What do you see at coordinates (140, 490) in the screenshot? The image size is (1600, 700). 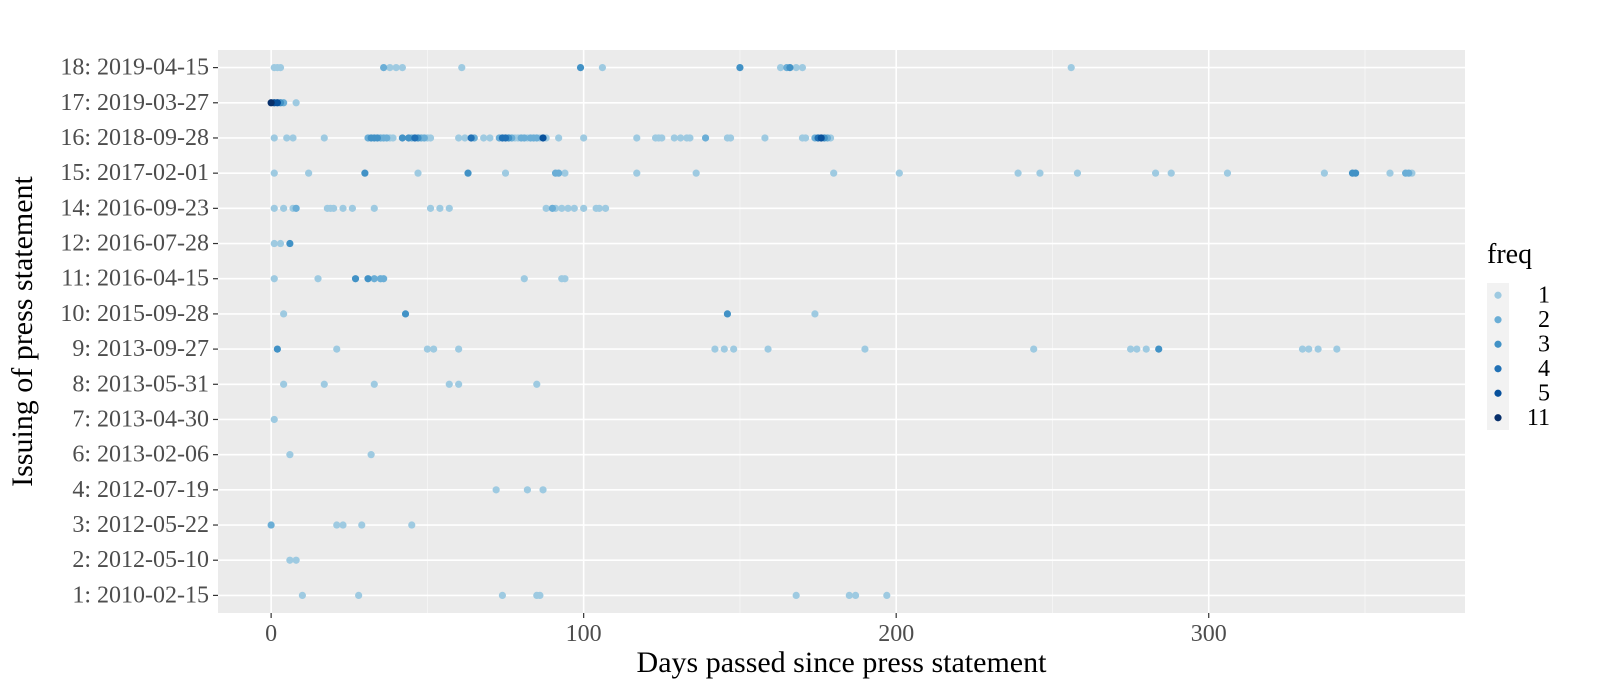 I see `y-tick-label: 4: 2012-07-19` at bounding box center [140, 490].